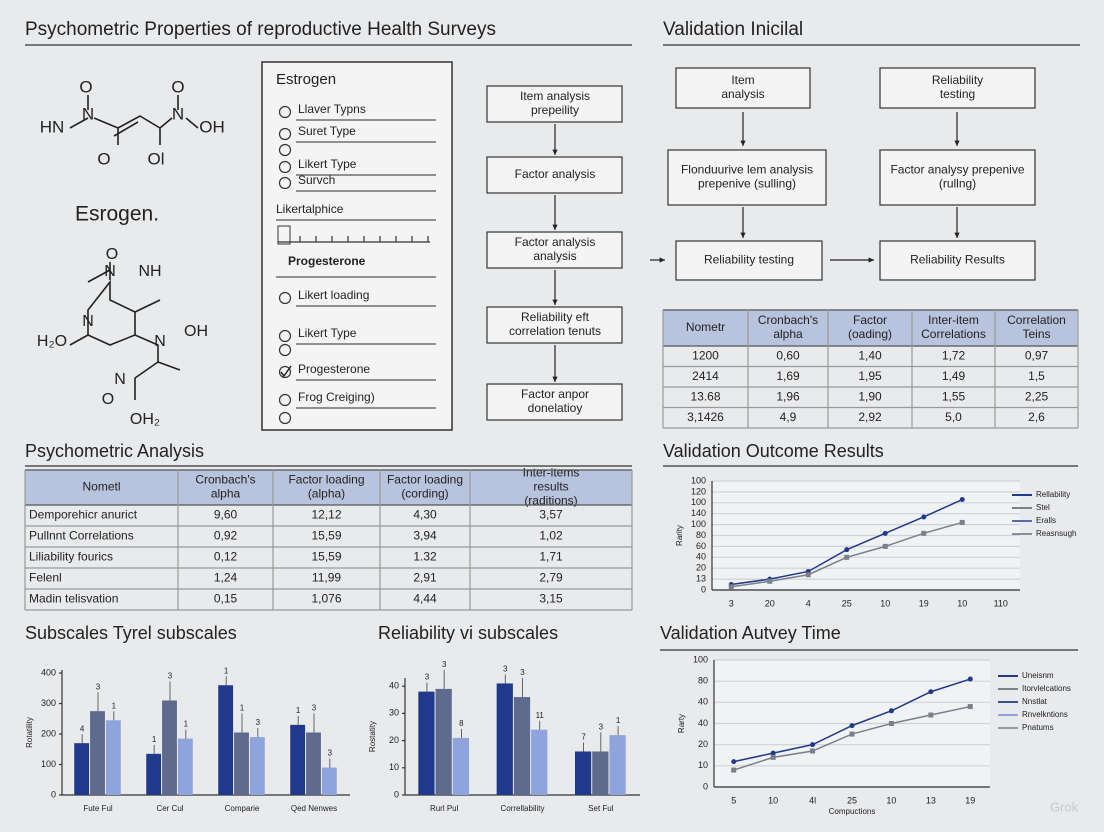 This screenshot has height=832, width=1104. Describe the element at coordinates (1053, 494) in the screenshot. I see `legend-label: Rellability` at that location.